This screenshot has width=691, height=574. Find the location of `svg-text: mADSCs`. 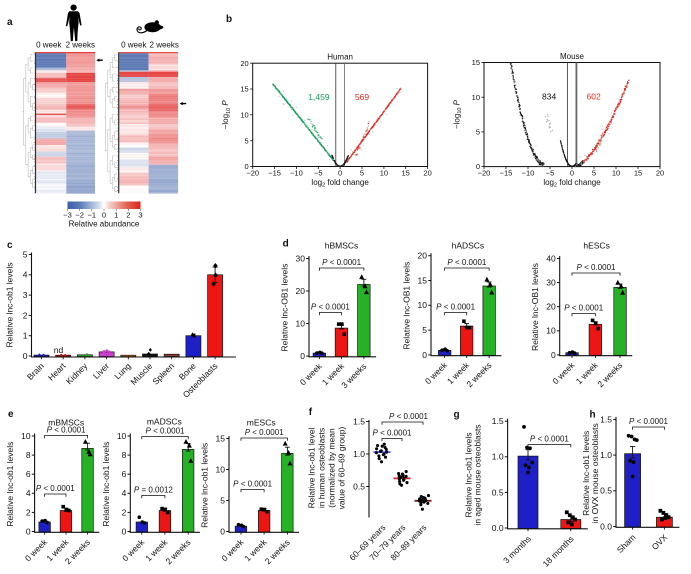

svg-text: mADSCs is located at coordinates (164, 422).